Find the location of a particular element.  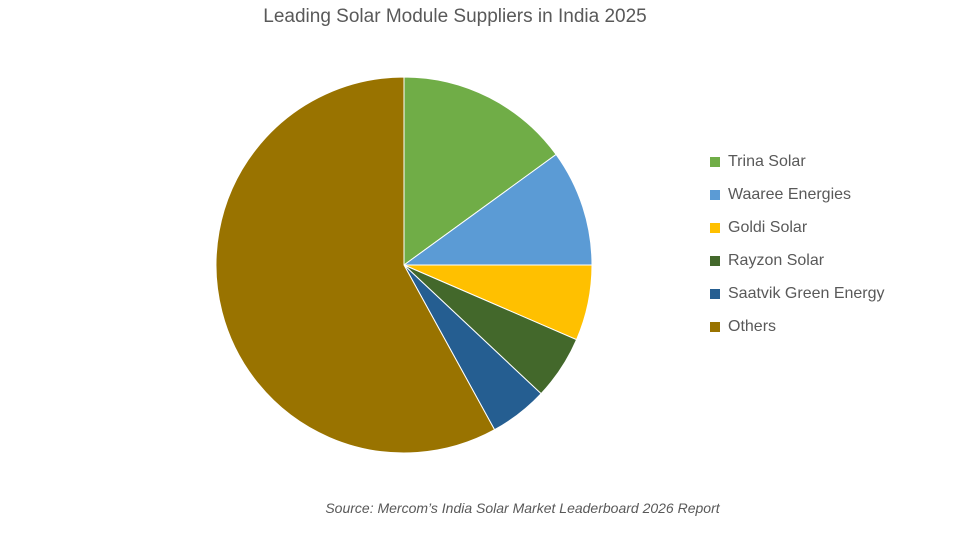

legend-label: Saatvik Green Energy is located at coordinates (806, 293).